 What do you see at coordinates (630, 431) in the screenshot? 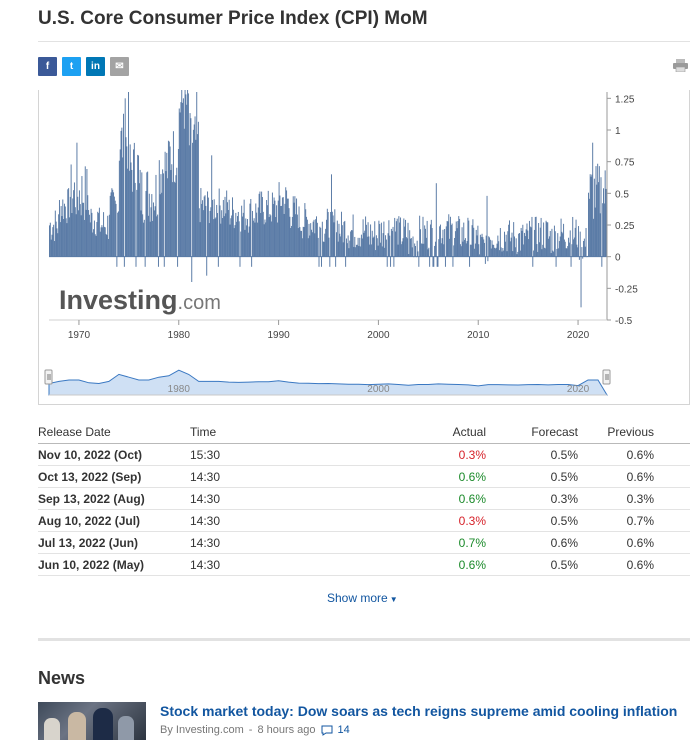
I see `header-previous: Previous` at bounding box center [630, 431].